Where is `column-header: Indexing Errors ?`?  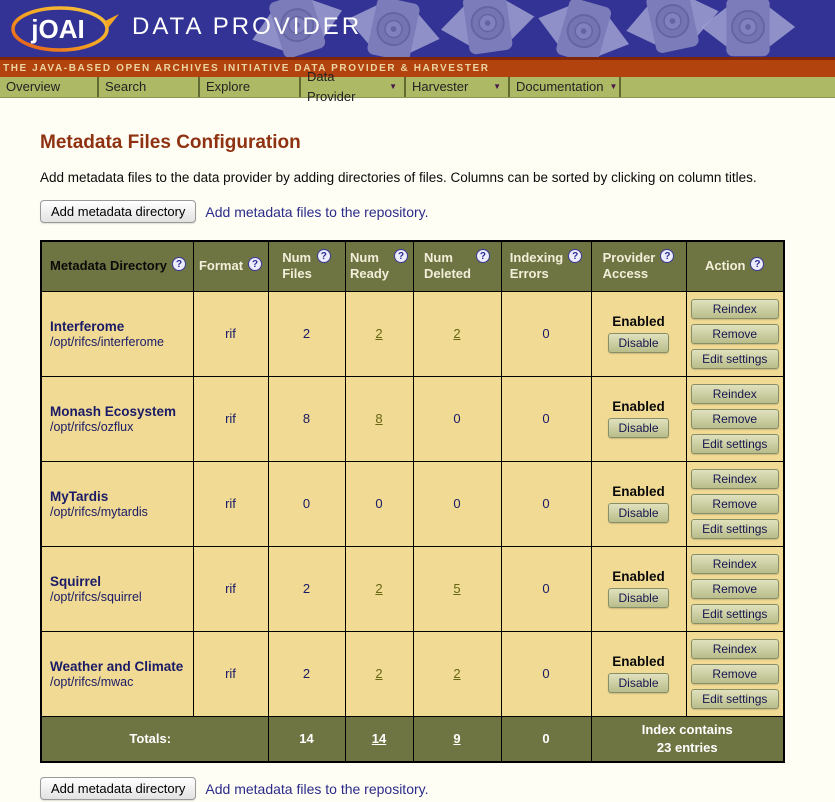 column-header: Indexing Errors ? is located at coordinates (546, 266).